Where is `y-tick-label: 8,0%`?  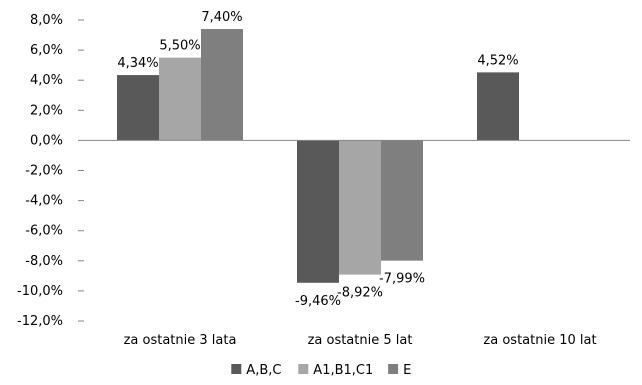
y-tick-label: 8,0% is located at coordinates (46, 20).